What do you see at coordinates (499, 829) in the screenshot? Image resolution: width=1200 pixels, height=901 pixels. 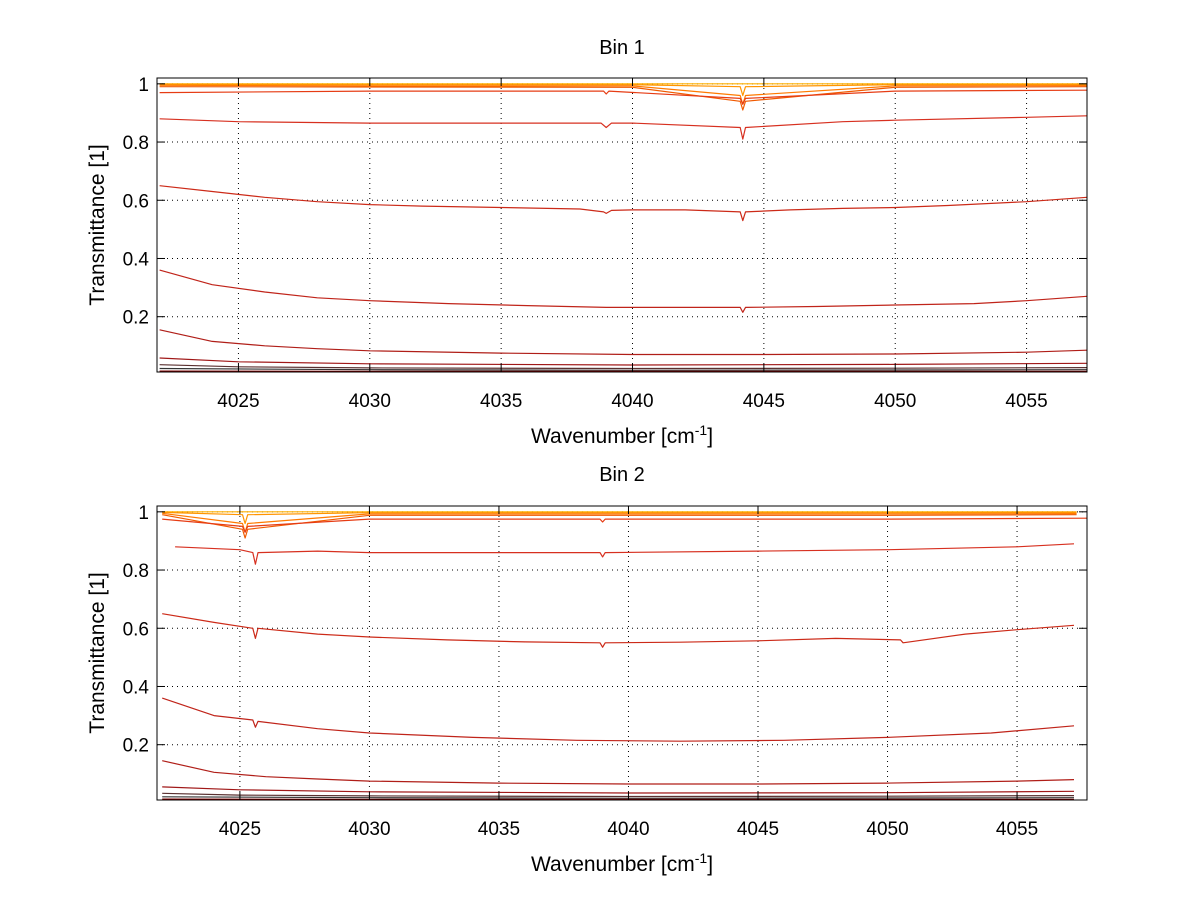 I see `panel-2-xtick-label-2: 4035` at bounding box center [499, 829].